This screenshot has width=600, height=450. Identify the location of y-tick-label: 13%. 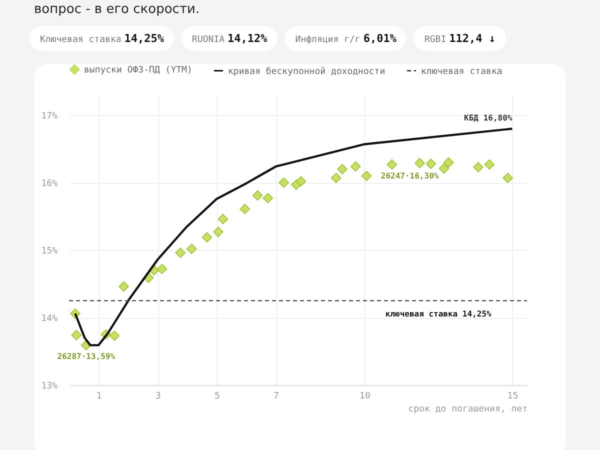
(49, 387).